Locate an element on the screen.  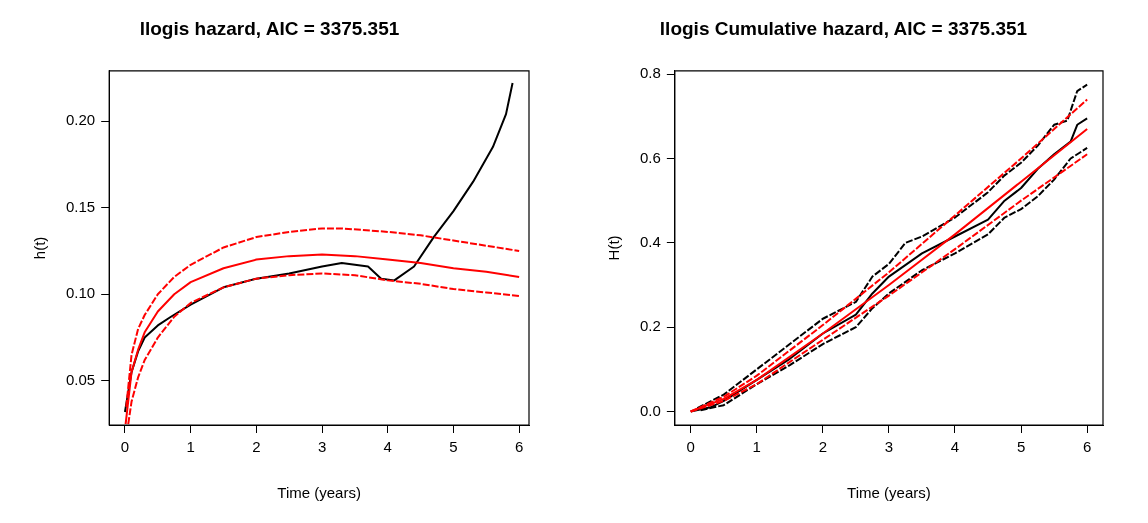
chart-title: llogis hazard, AIC = 3375.351 is located at coordinates (269, 28).